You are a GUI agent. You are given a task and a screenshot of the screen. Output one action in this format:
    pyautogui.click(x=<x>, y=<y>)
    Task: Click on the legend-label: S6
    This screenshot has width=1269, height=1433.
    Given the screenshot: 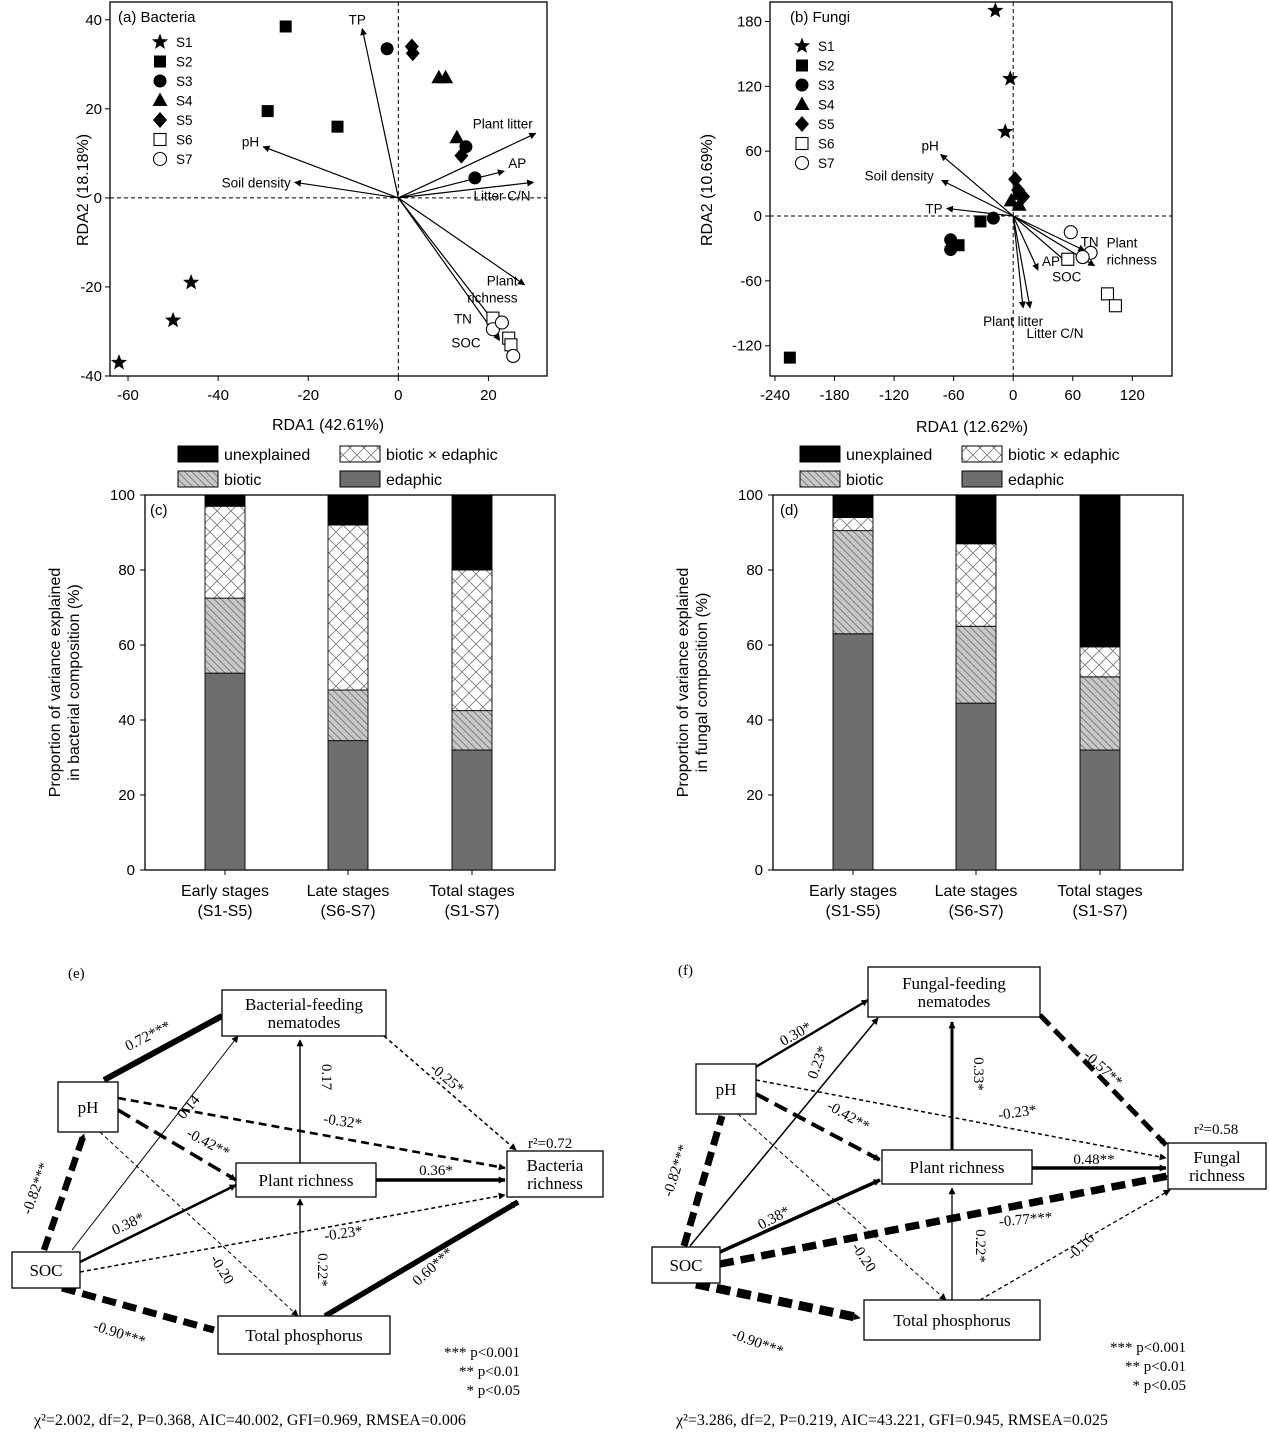 What is the action you would take?
    pyautogui.click(x=826, y=144)
    